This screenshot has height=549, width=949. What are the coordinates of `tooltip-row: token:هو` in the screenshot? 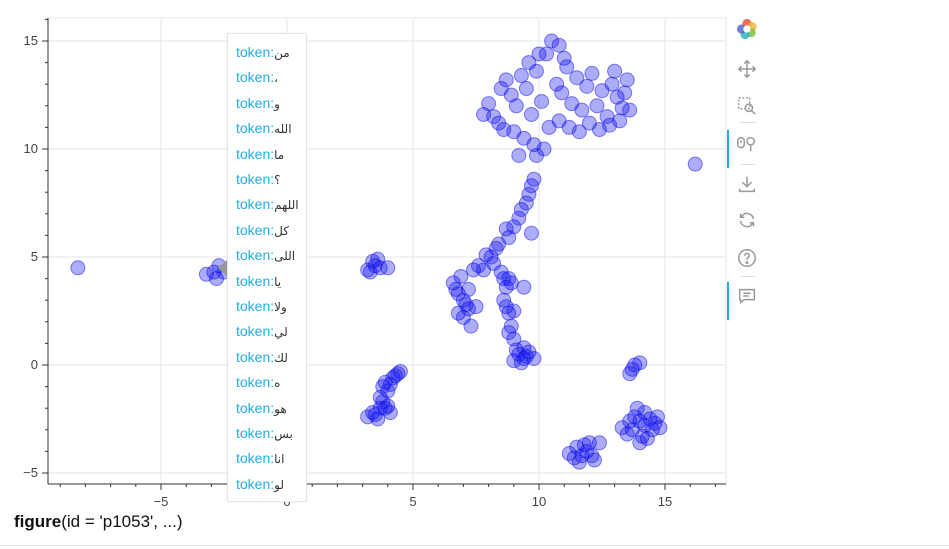 It's located at (261, 408).